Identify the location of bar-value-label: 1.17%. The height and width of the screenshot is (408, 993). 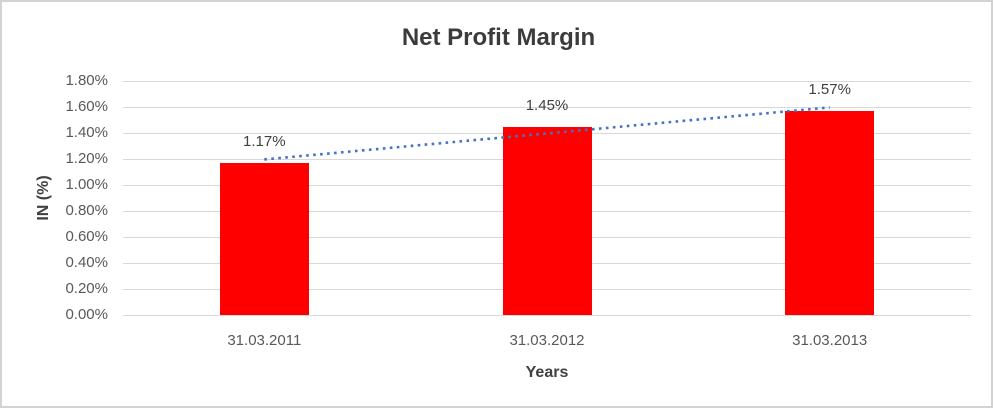
(264, 141).